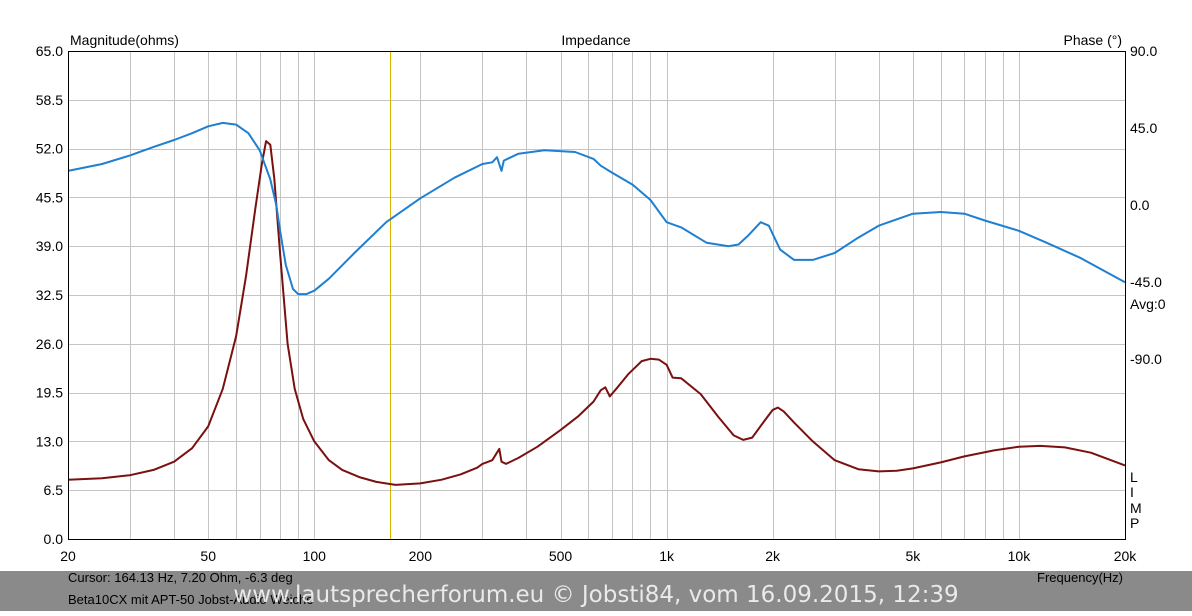 This screenshot has height=616, width=1192. What do you see at coordinates (49, 393) in the screenshot?
I see `y-tick-label: 19.5` at bounding box center [49, 393].